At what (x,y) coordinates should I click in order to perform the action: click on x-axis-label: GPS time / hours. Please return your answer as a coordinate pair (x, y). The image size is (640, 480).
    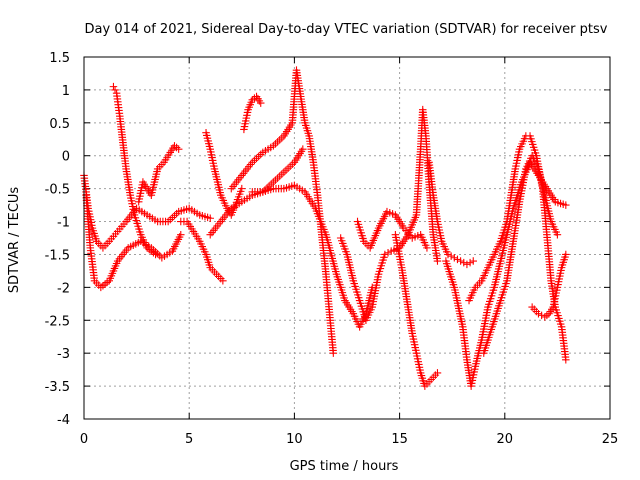
    Looking at the image, I should click on (344, 466).